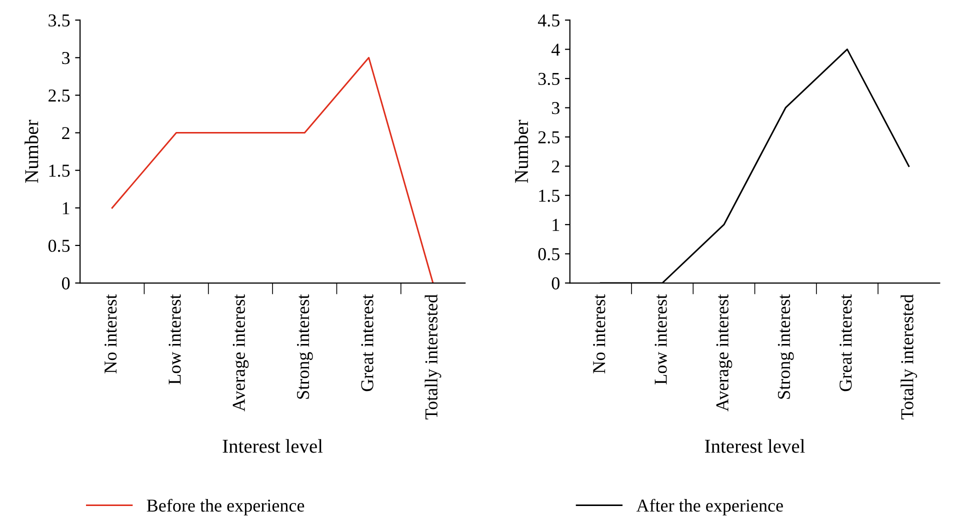 This screenshot has width=953, height=529. I want to click on legend-label: After the experience, so click(709, 507).